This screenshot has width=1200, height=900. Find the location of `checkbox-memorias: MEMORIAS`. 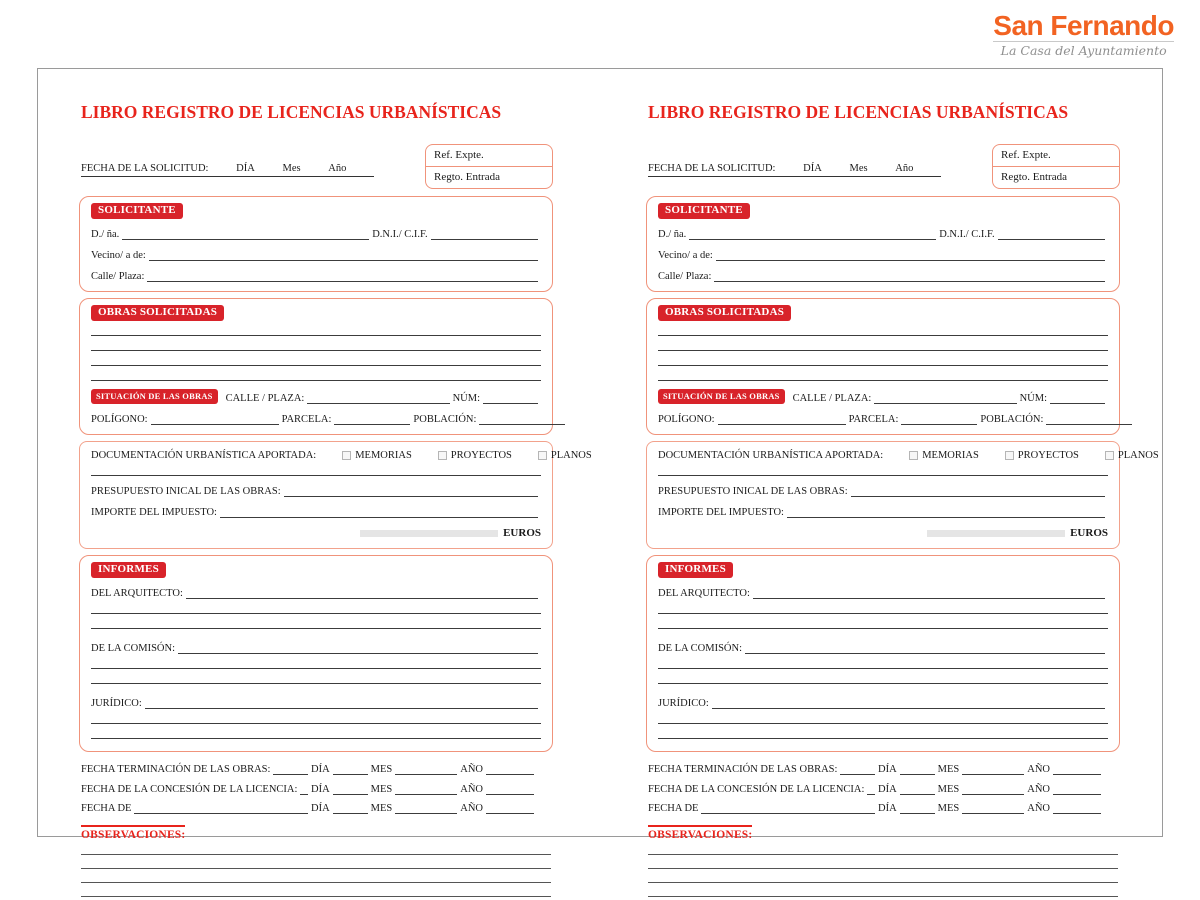

checkbox-memorias: MEMORIAS is located at coordinates (944, 455).